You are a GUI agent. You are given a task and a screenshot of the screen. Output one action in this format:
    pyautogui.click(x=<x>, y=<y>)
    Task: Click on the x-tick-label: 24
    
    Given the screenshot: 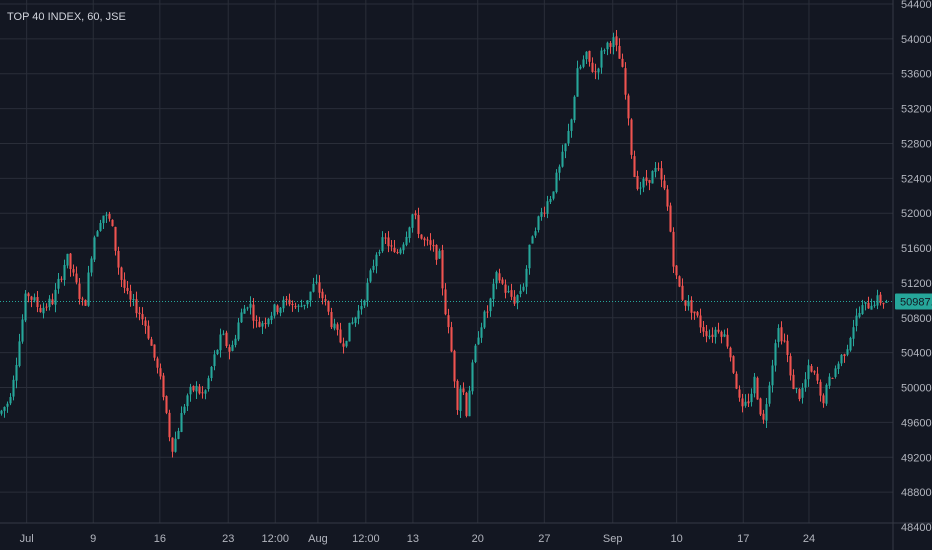 What is the action you would take?
    pyautogui.click(x=809, y=539)
    